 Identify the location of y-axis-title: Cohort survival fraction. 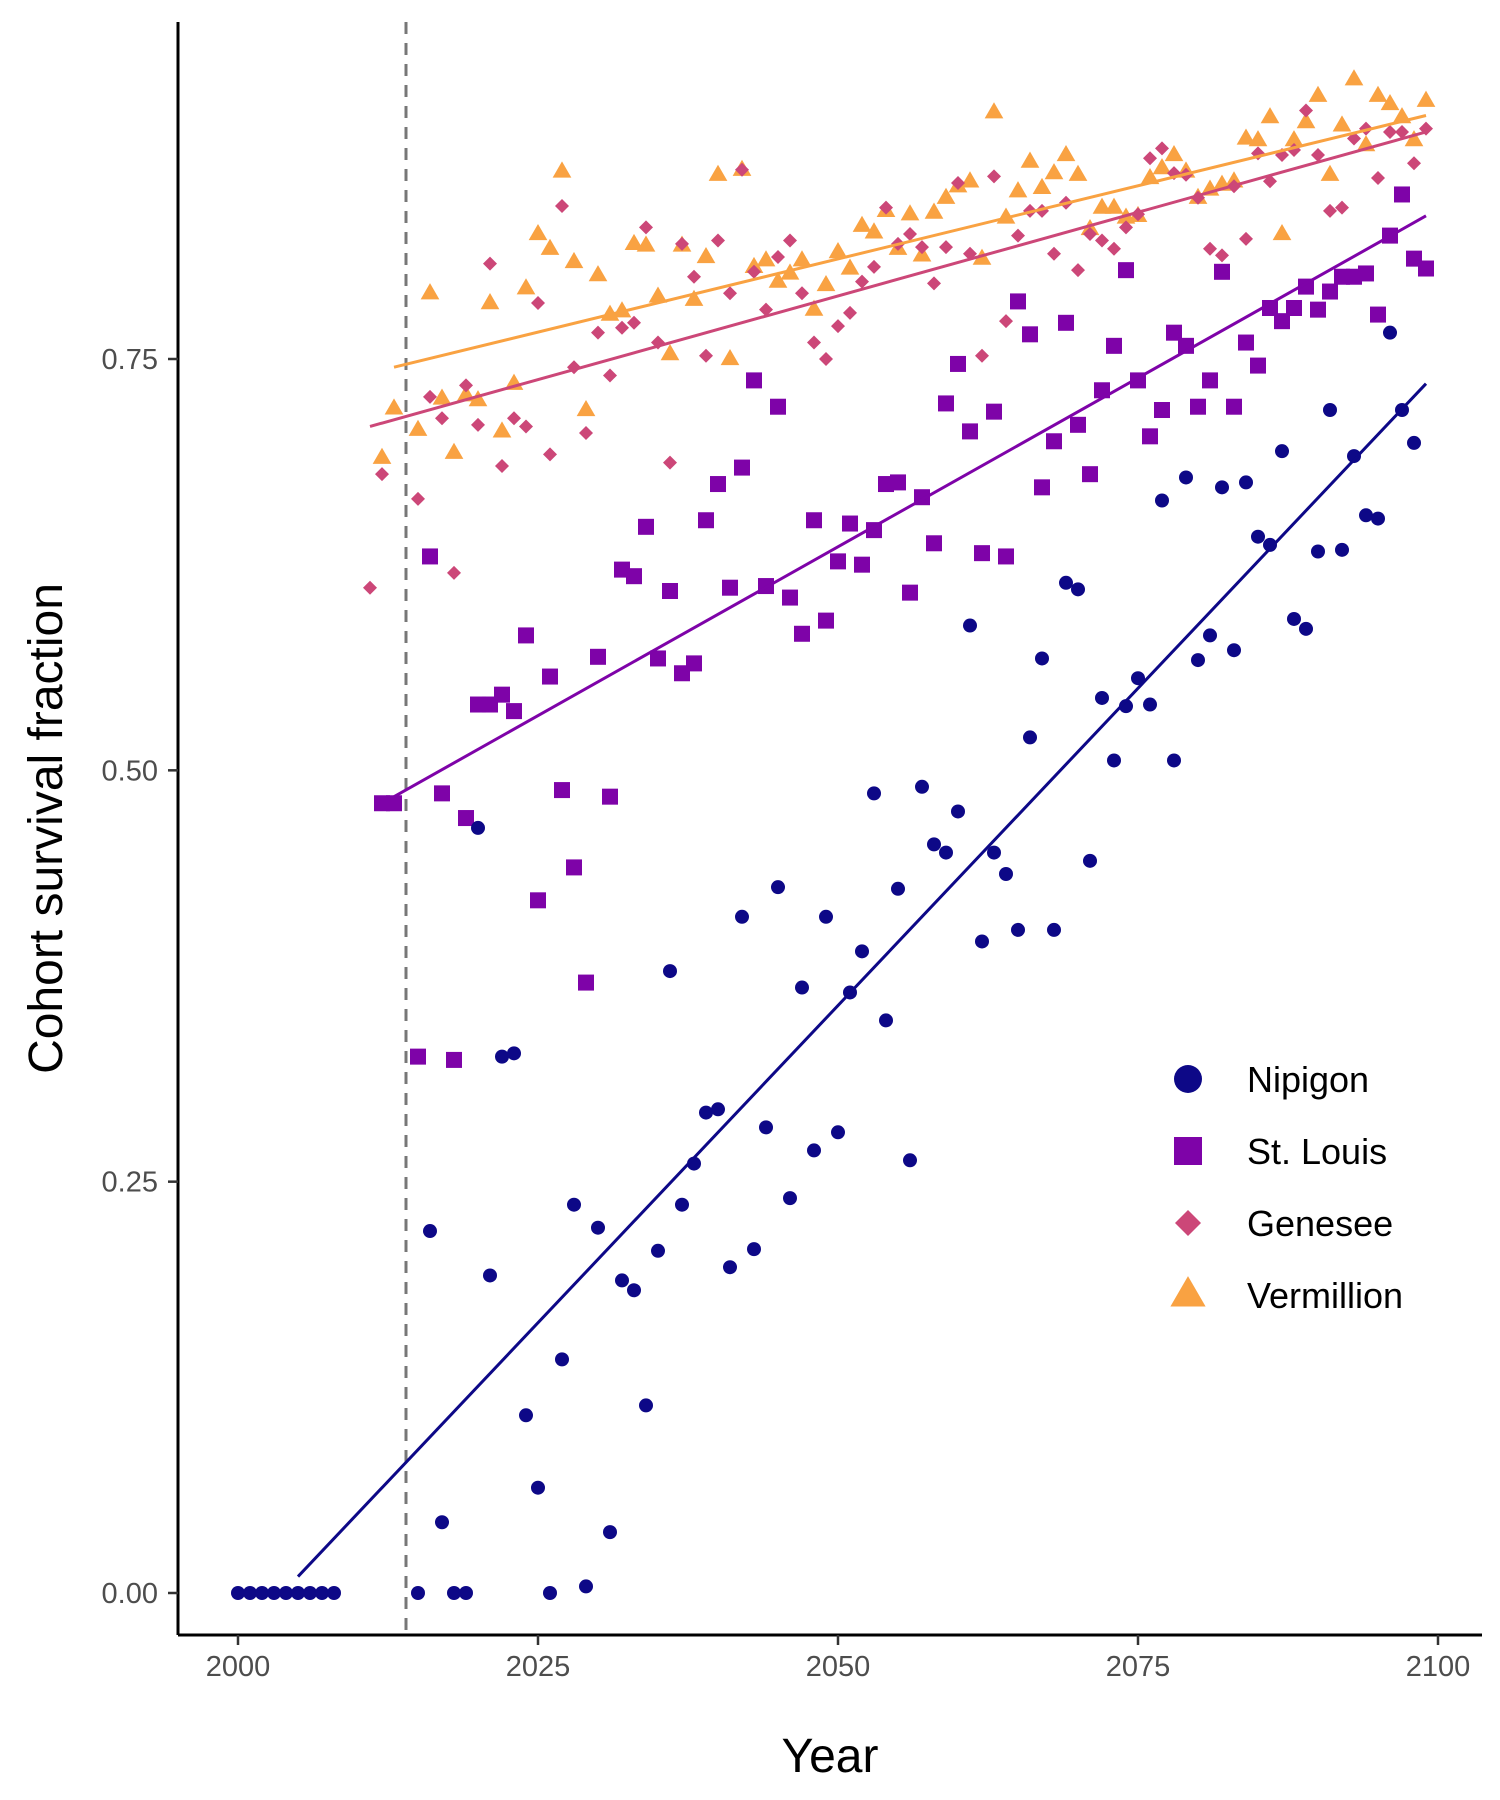
(46, 828).